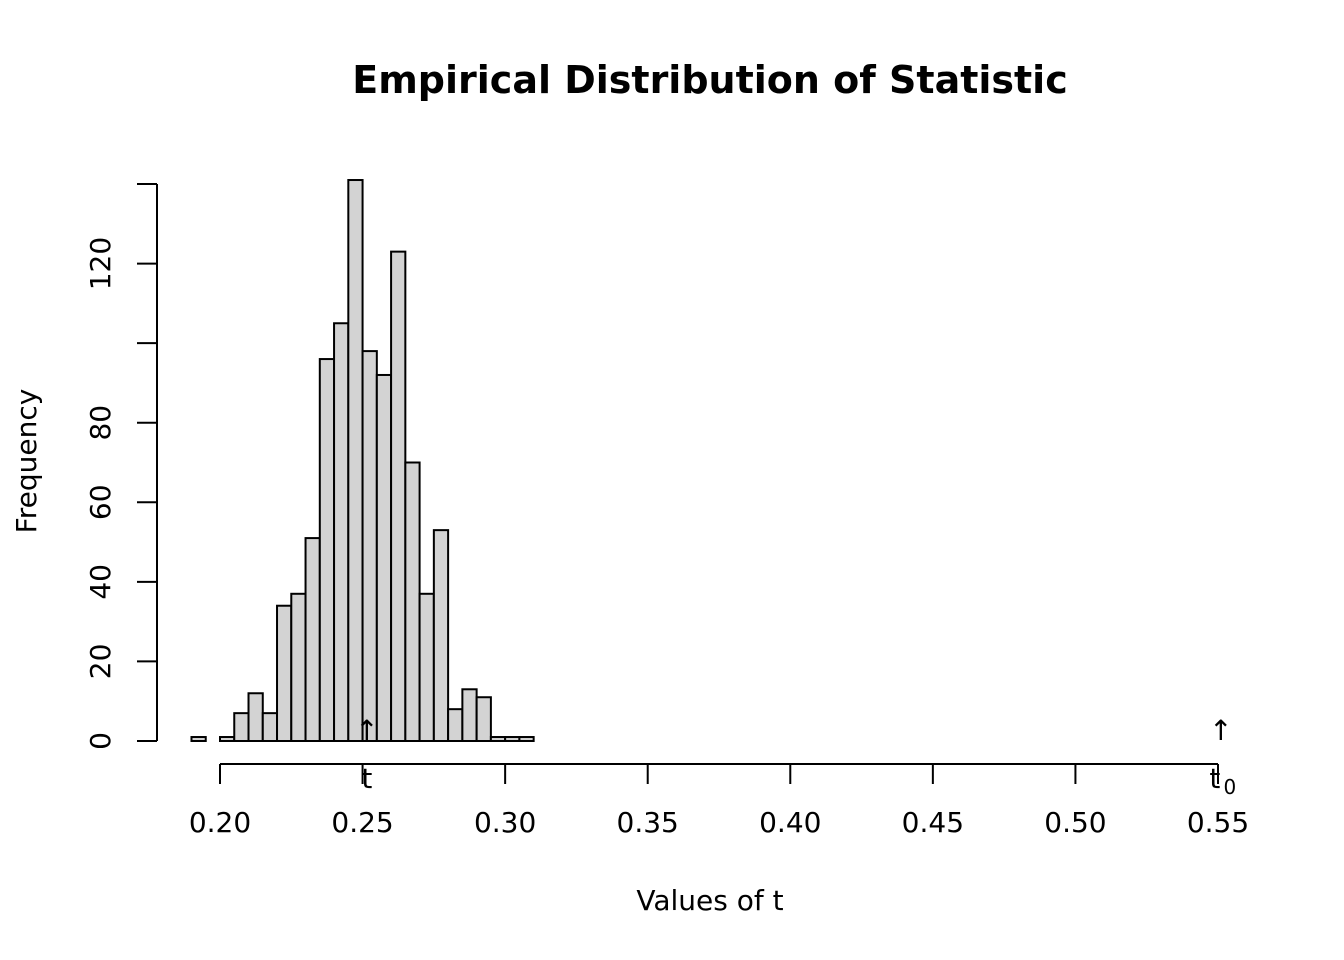  What do you see at coordinates (719, 801) in the screenshot?
I see `x-axis: 0.20 0.25 0.30 0.35 0.40 0.45 0.50 0.55` at bounding box center [719, 801].